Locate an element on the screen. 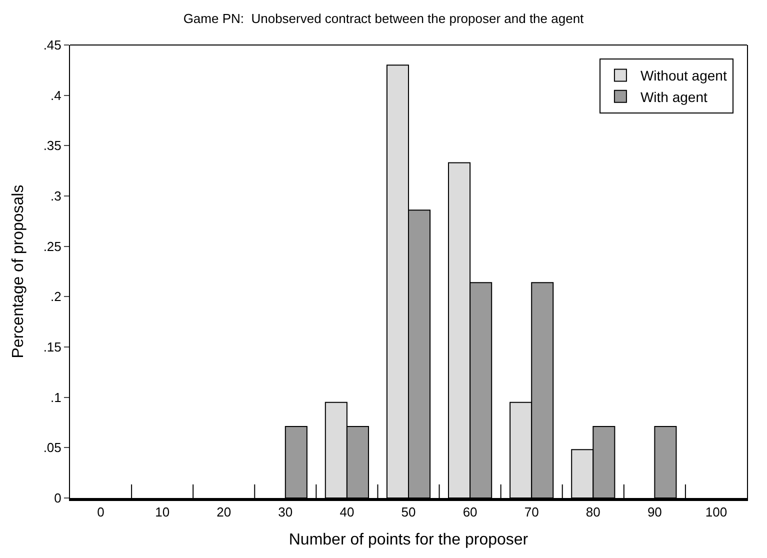 The height and width of the screenshot is (558, 767). x-tick-label: 30 is located at coordinates (285, 512).